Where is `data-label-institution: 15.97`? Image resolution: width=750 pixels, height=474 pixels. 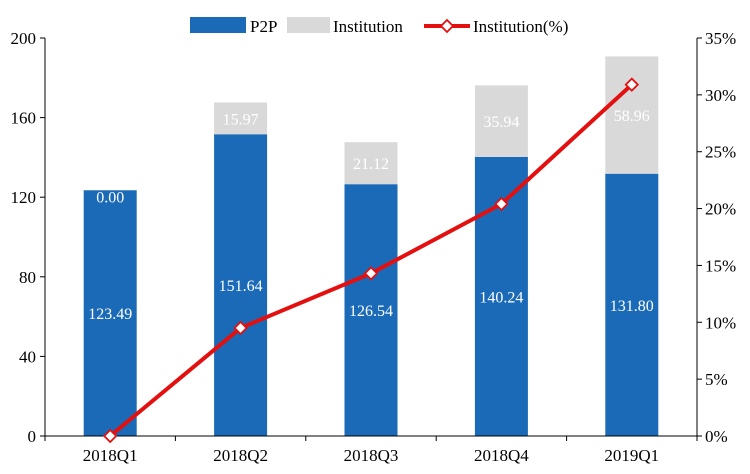 data-label-institution: 15.97 is located at coordinates (241, 119).